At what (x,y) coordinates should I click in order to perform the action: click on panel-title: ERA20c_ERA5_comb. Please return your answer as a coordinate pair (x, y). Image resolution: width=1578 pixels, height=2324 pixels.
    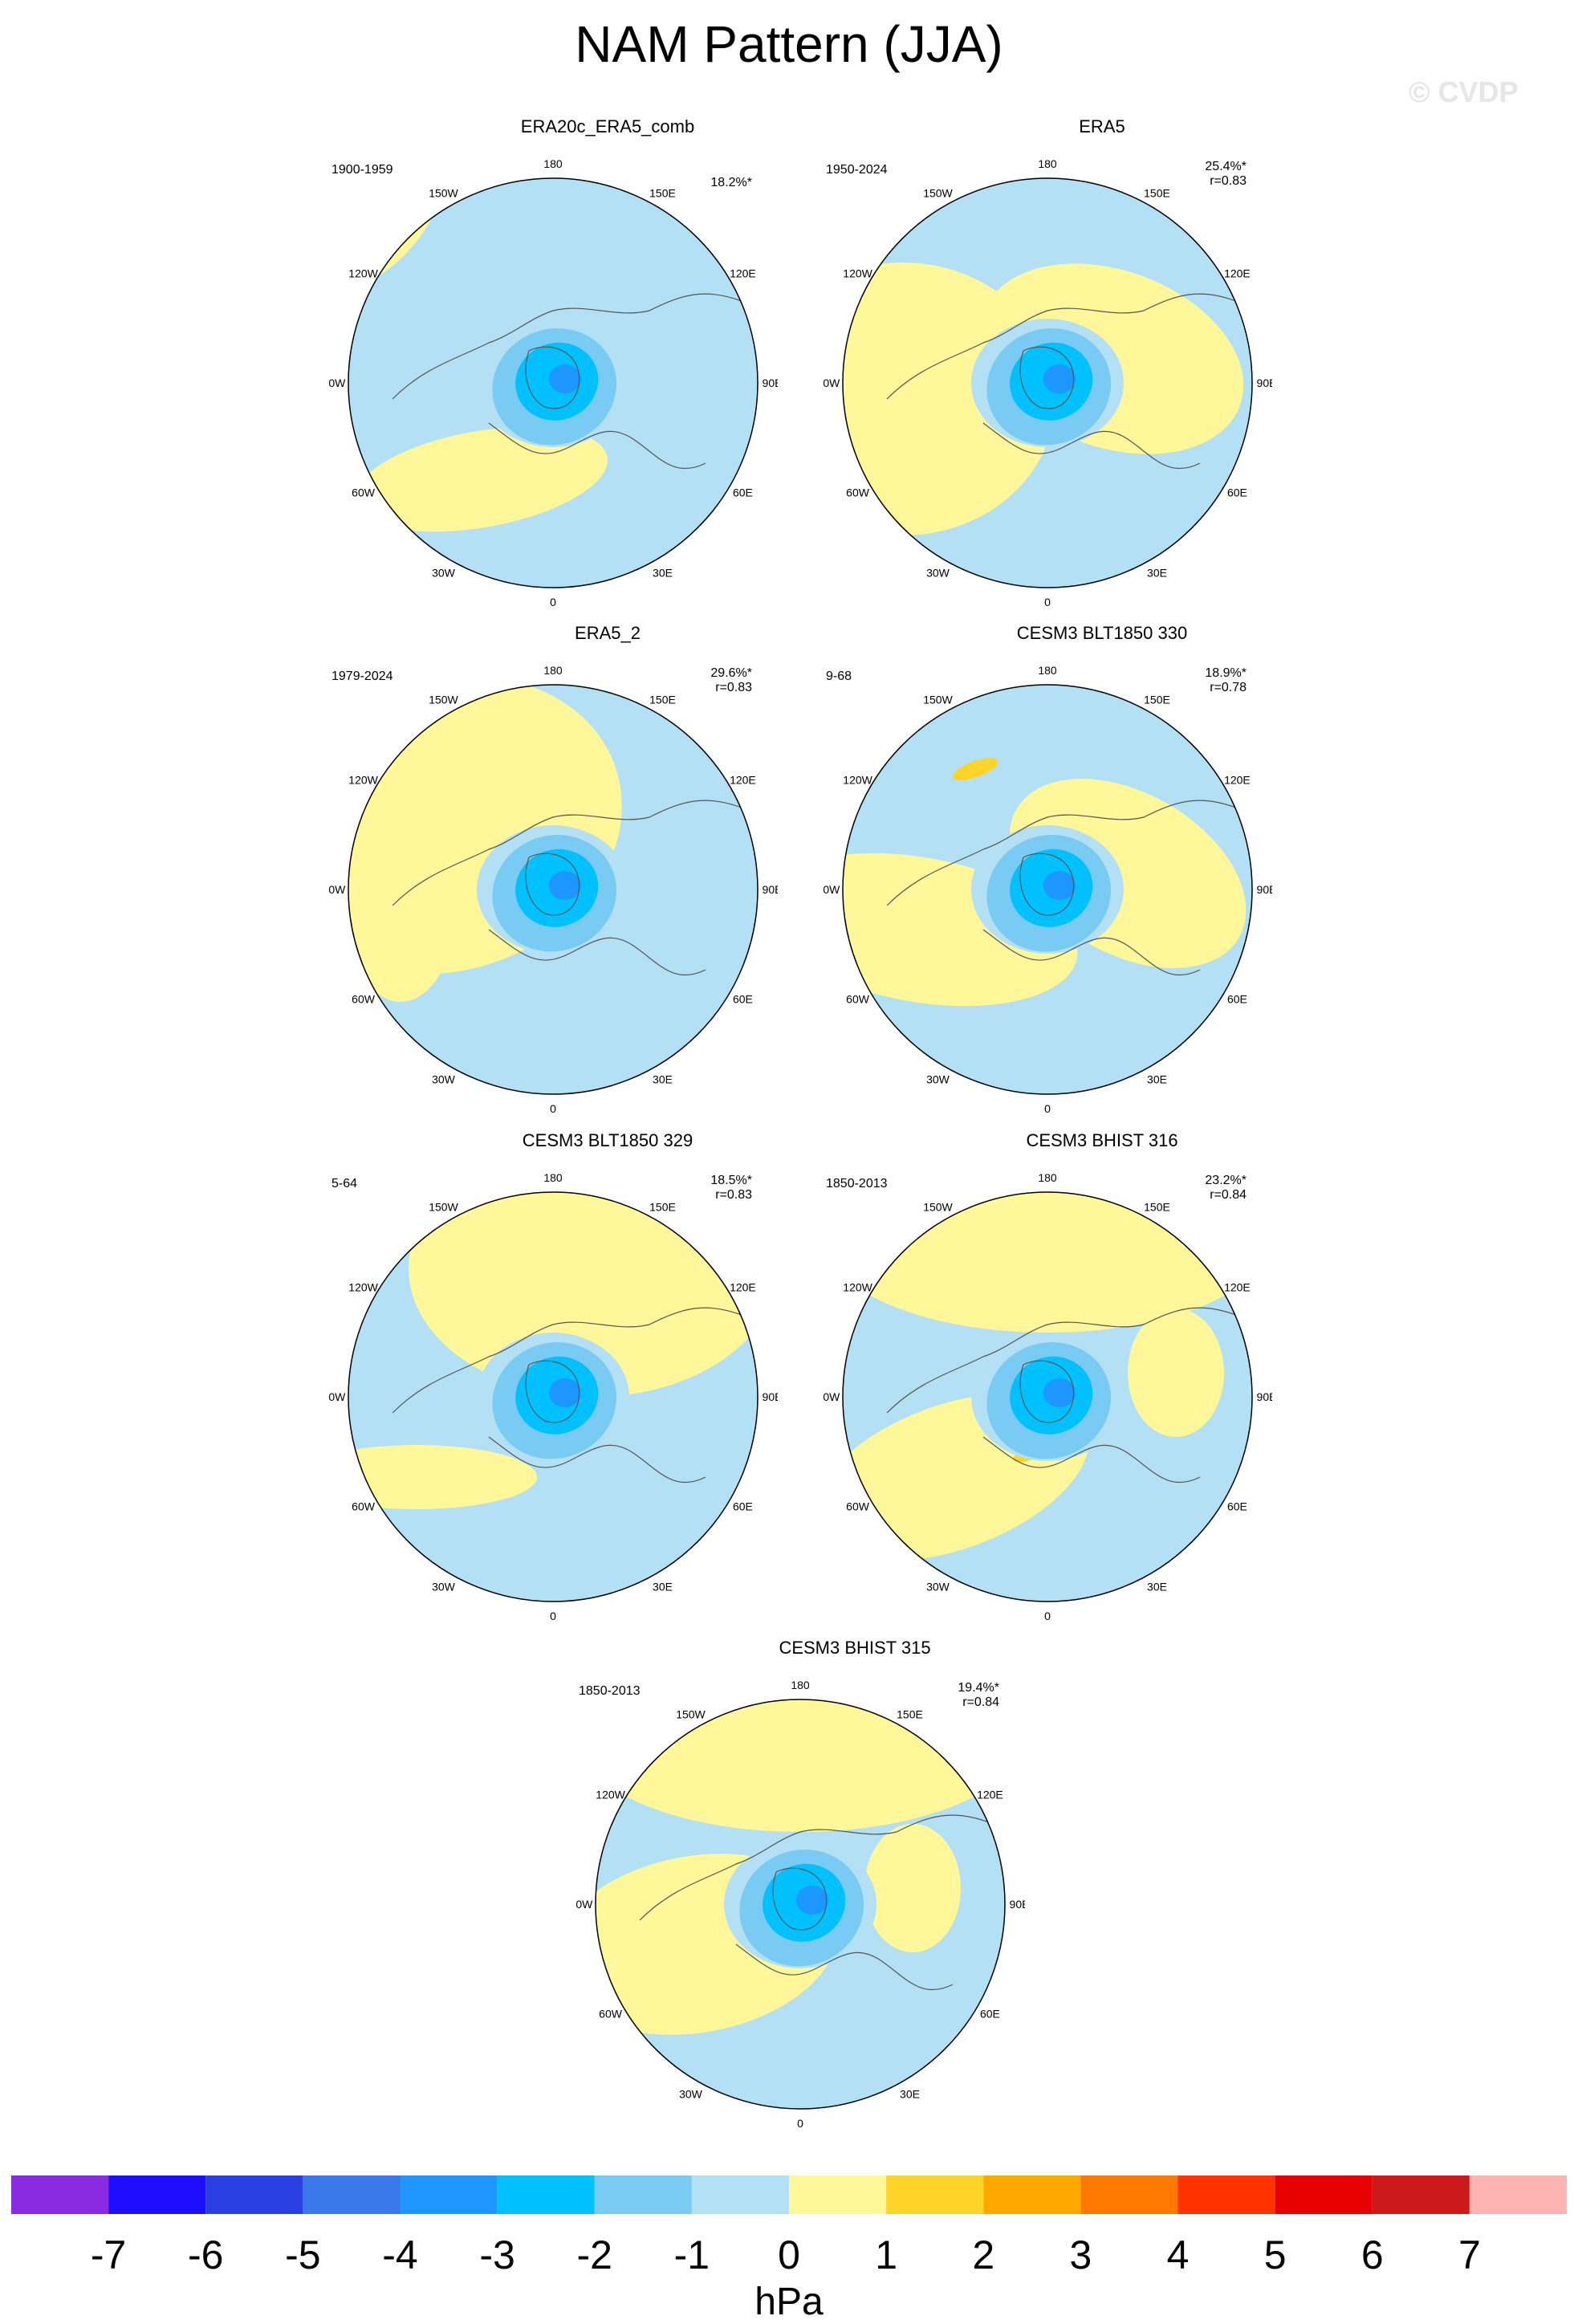
    Looking at the image, I should click on (607, 126).